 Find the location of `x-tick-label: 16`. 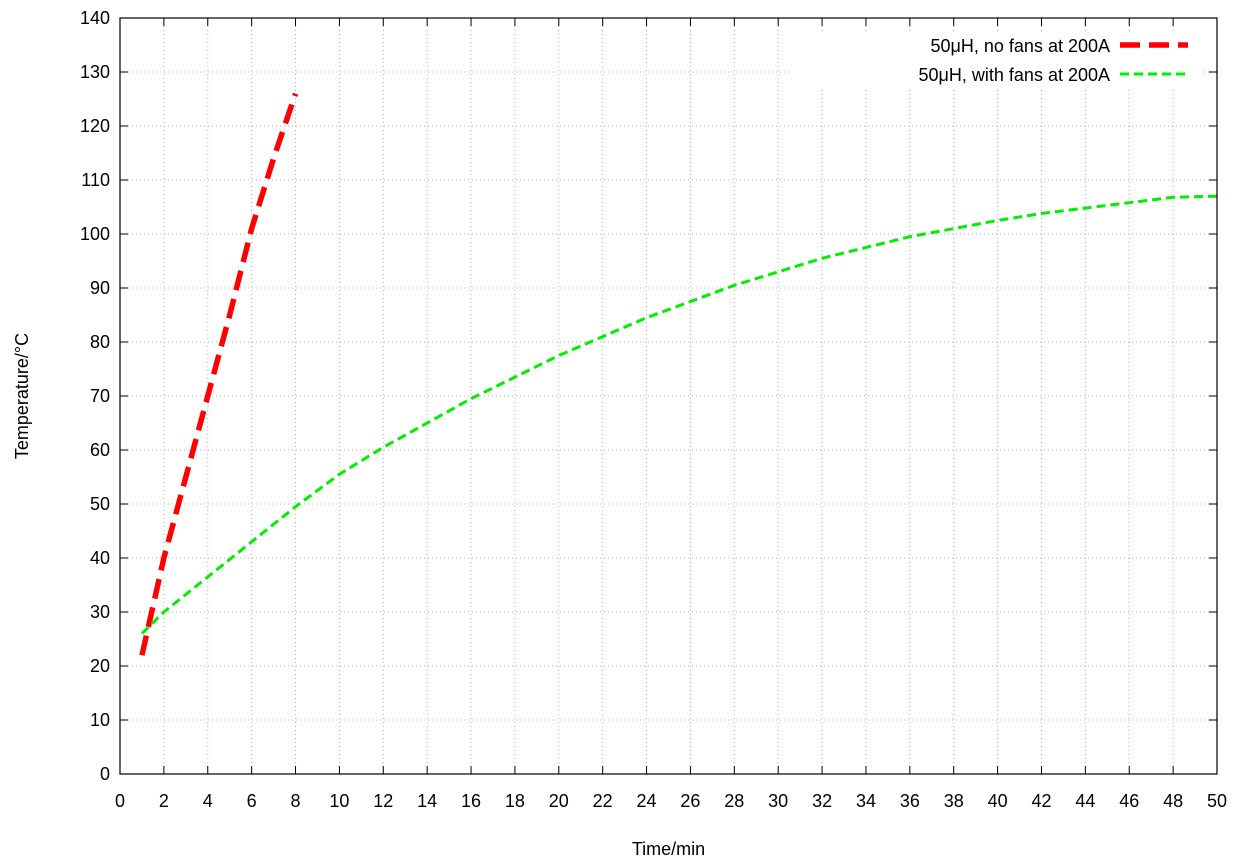

x-tick-label: 16 is located at coordinates (471, 801).